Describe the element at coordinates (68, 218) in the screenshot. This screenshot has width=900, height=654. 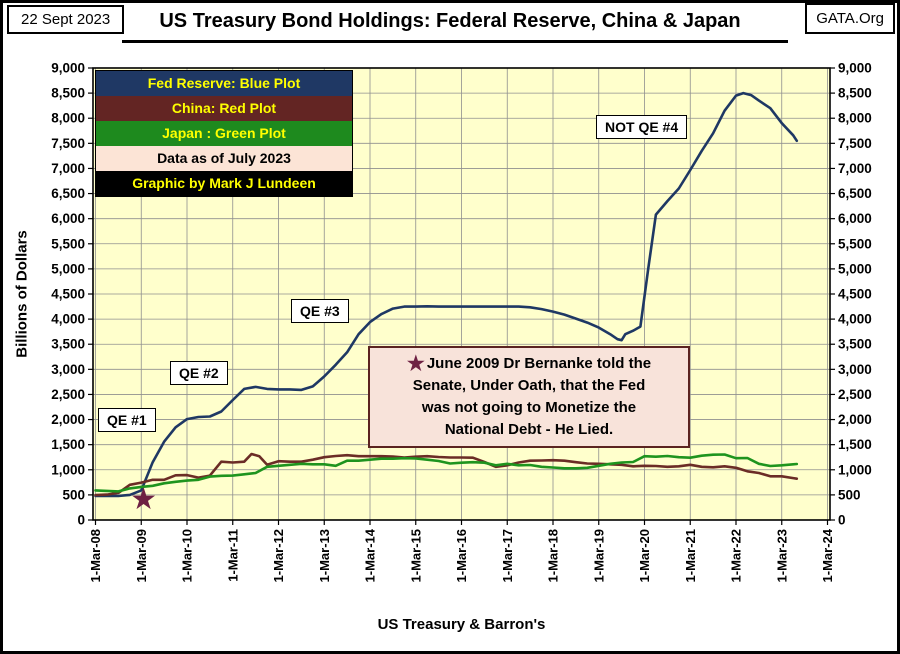
I see `y-tick-label-left: 6,000` at that location.